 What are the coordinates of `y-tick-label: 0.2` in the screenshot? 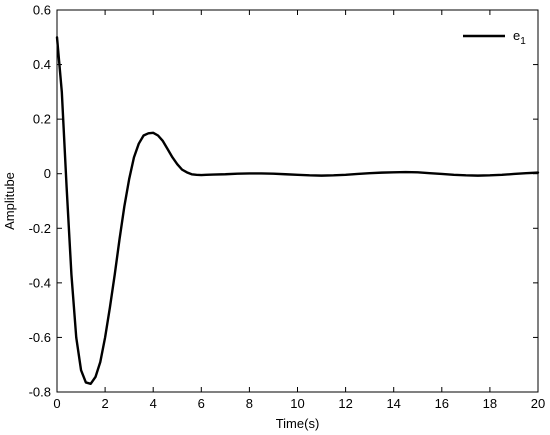 It's located at (42, 119).